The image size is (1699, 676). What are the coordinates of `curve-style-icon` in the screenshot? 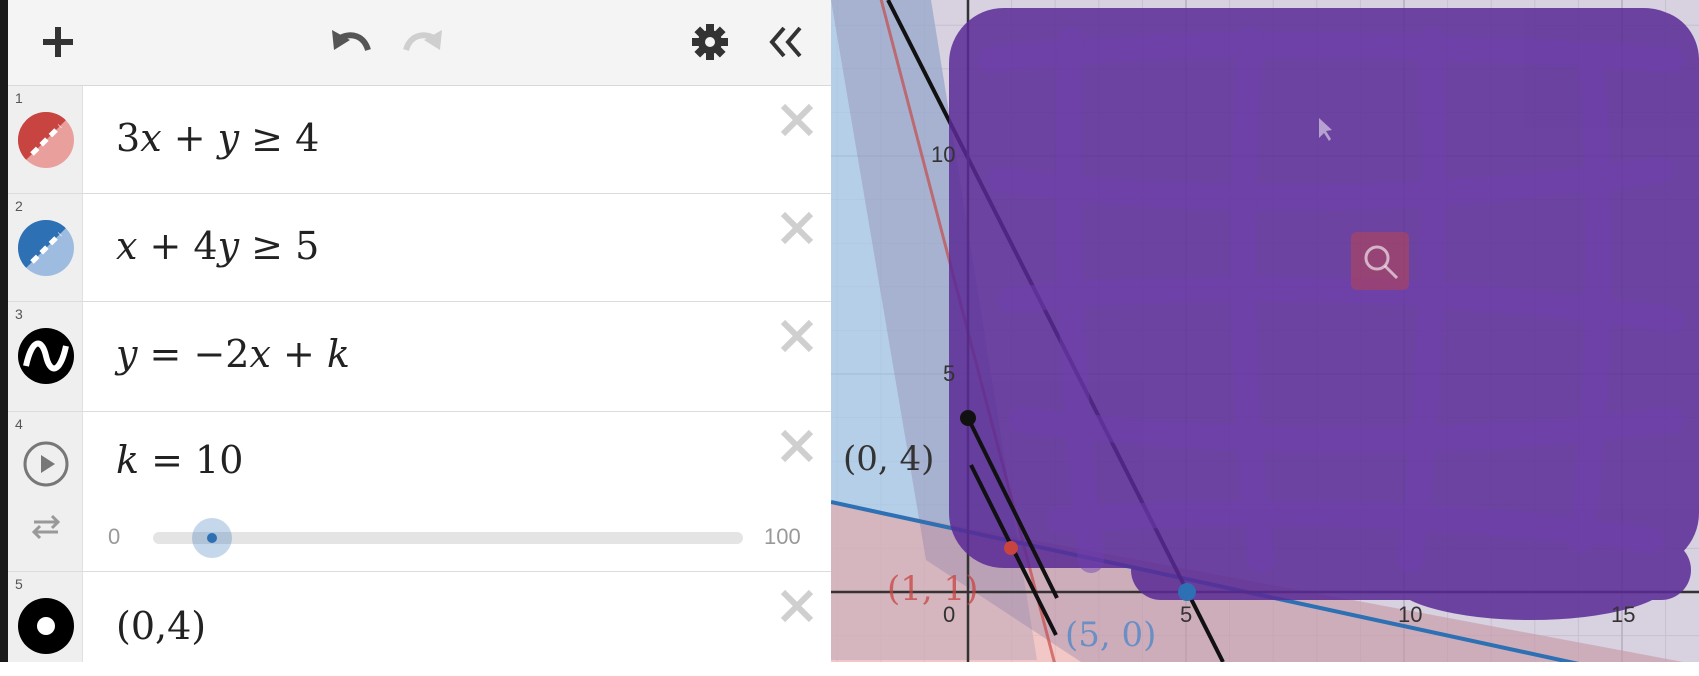 It's located at (46, 356).